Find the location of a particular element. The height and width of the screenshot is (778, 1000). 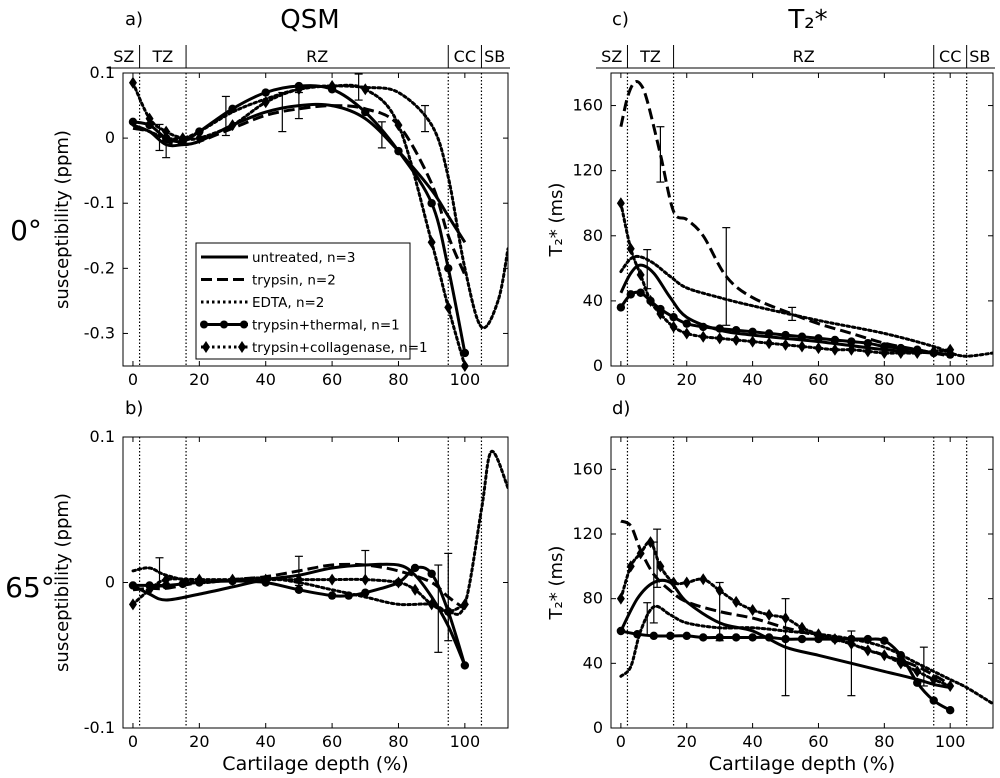

legend-box is located at coordinates (303, 301).